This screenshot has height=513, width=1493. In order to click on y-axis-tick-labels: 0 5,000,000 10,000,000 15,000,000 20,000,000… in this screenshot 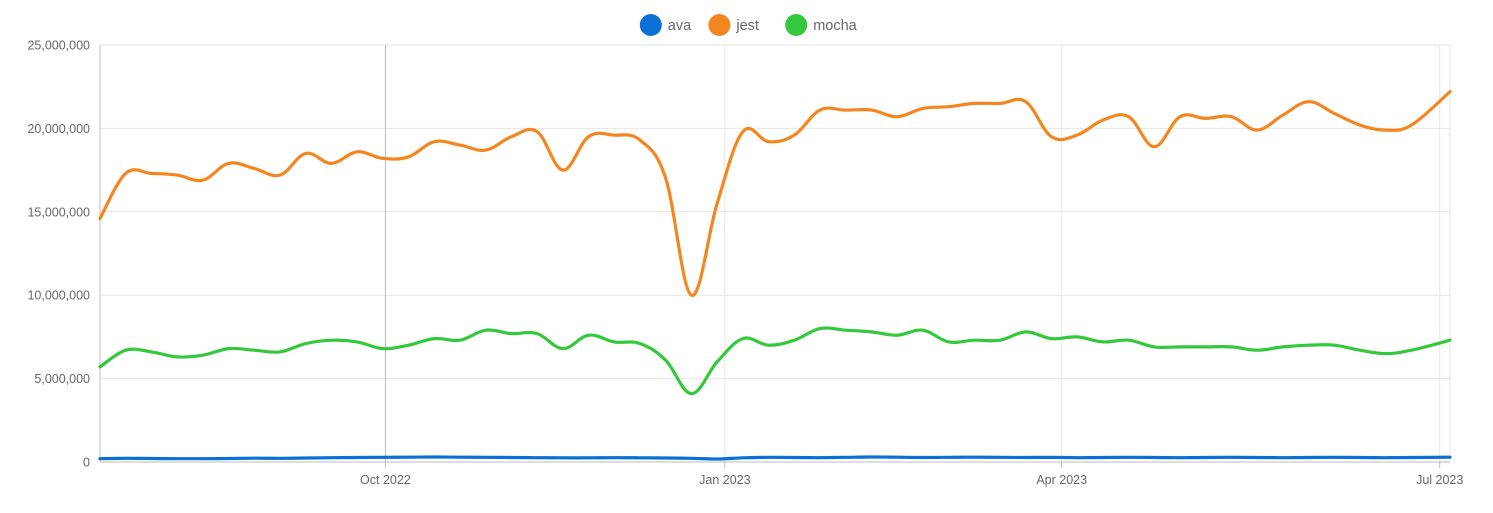, I will do `click(58, 254)`.